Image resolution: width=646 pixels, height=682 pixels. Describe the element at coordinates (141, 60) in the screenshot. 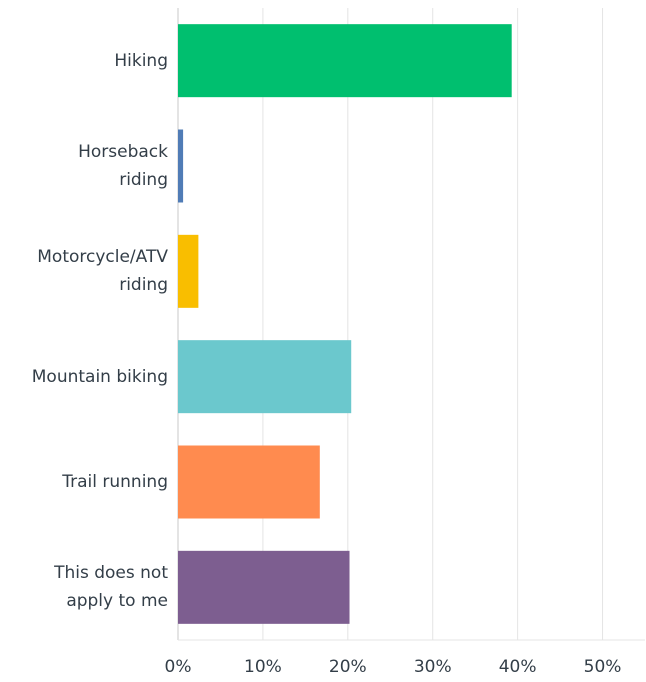

I see `category-label: Hiking` at that location.